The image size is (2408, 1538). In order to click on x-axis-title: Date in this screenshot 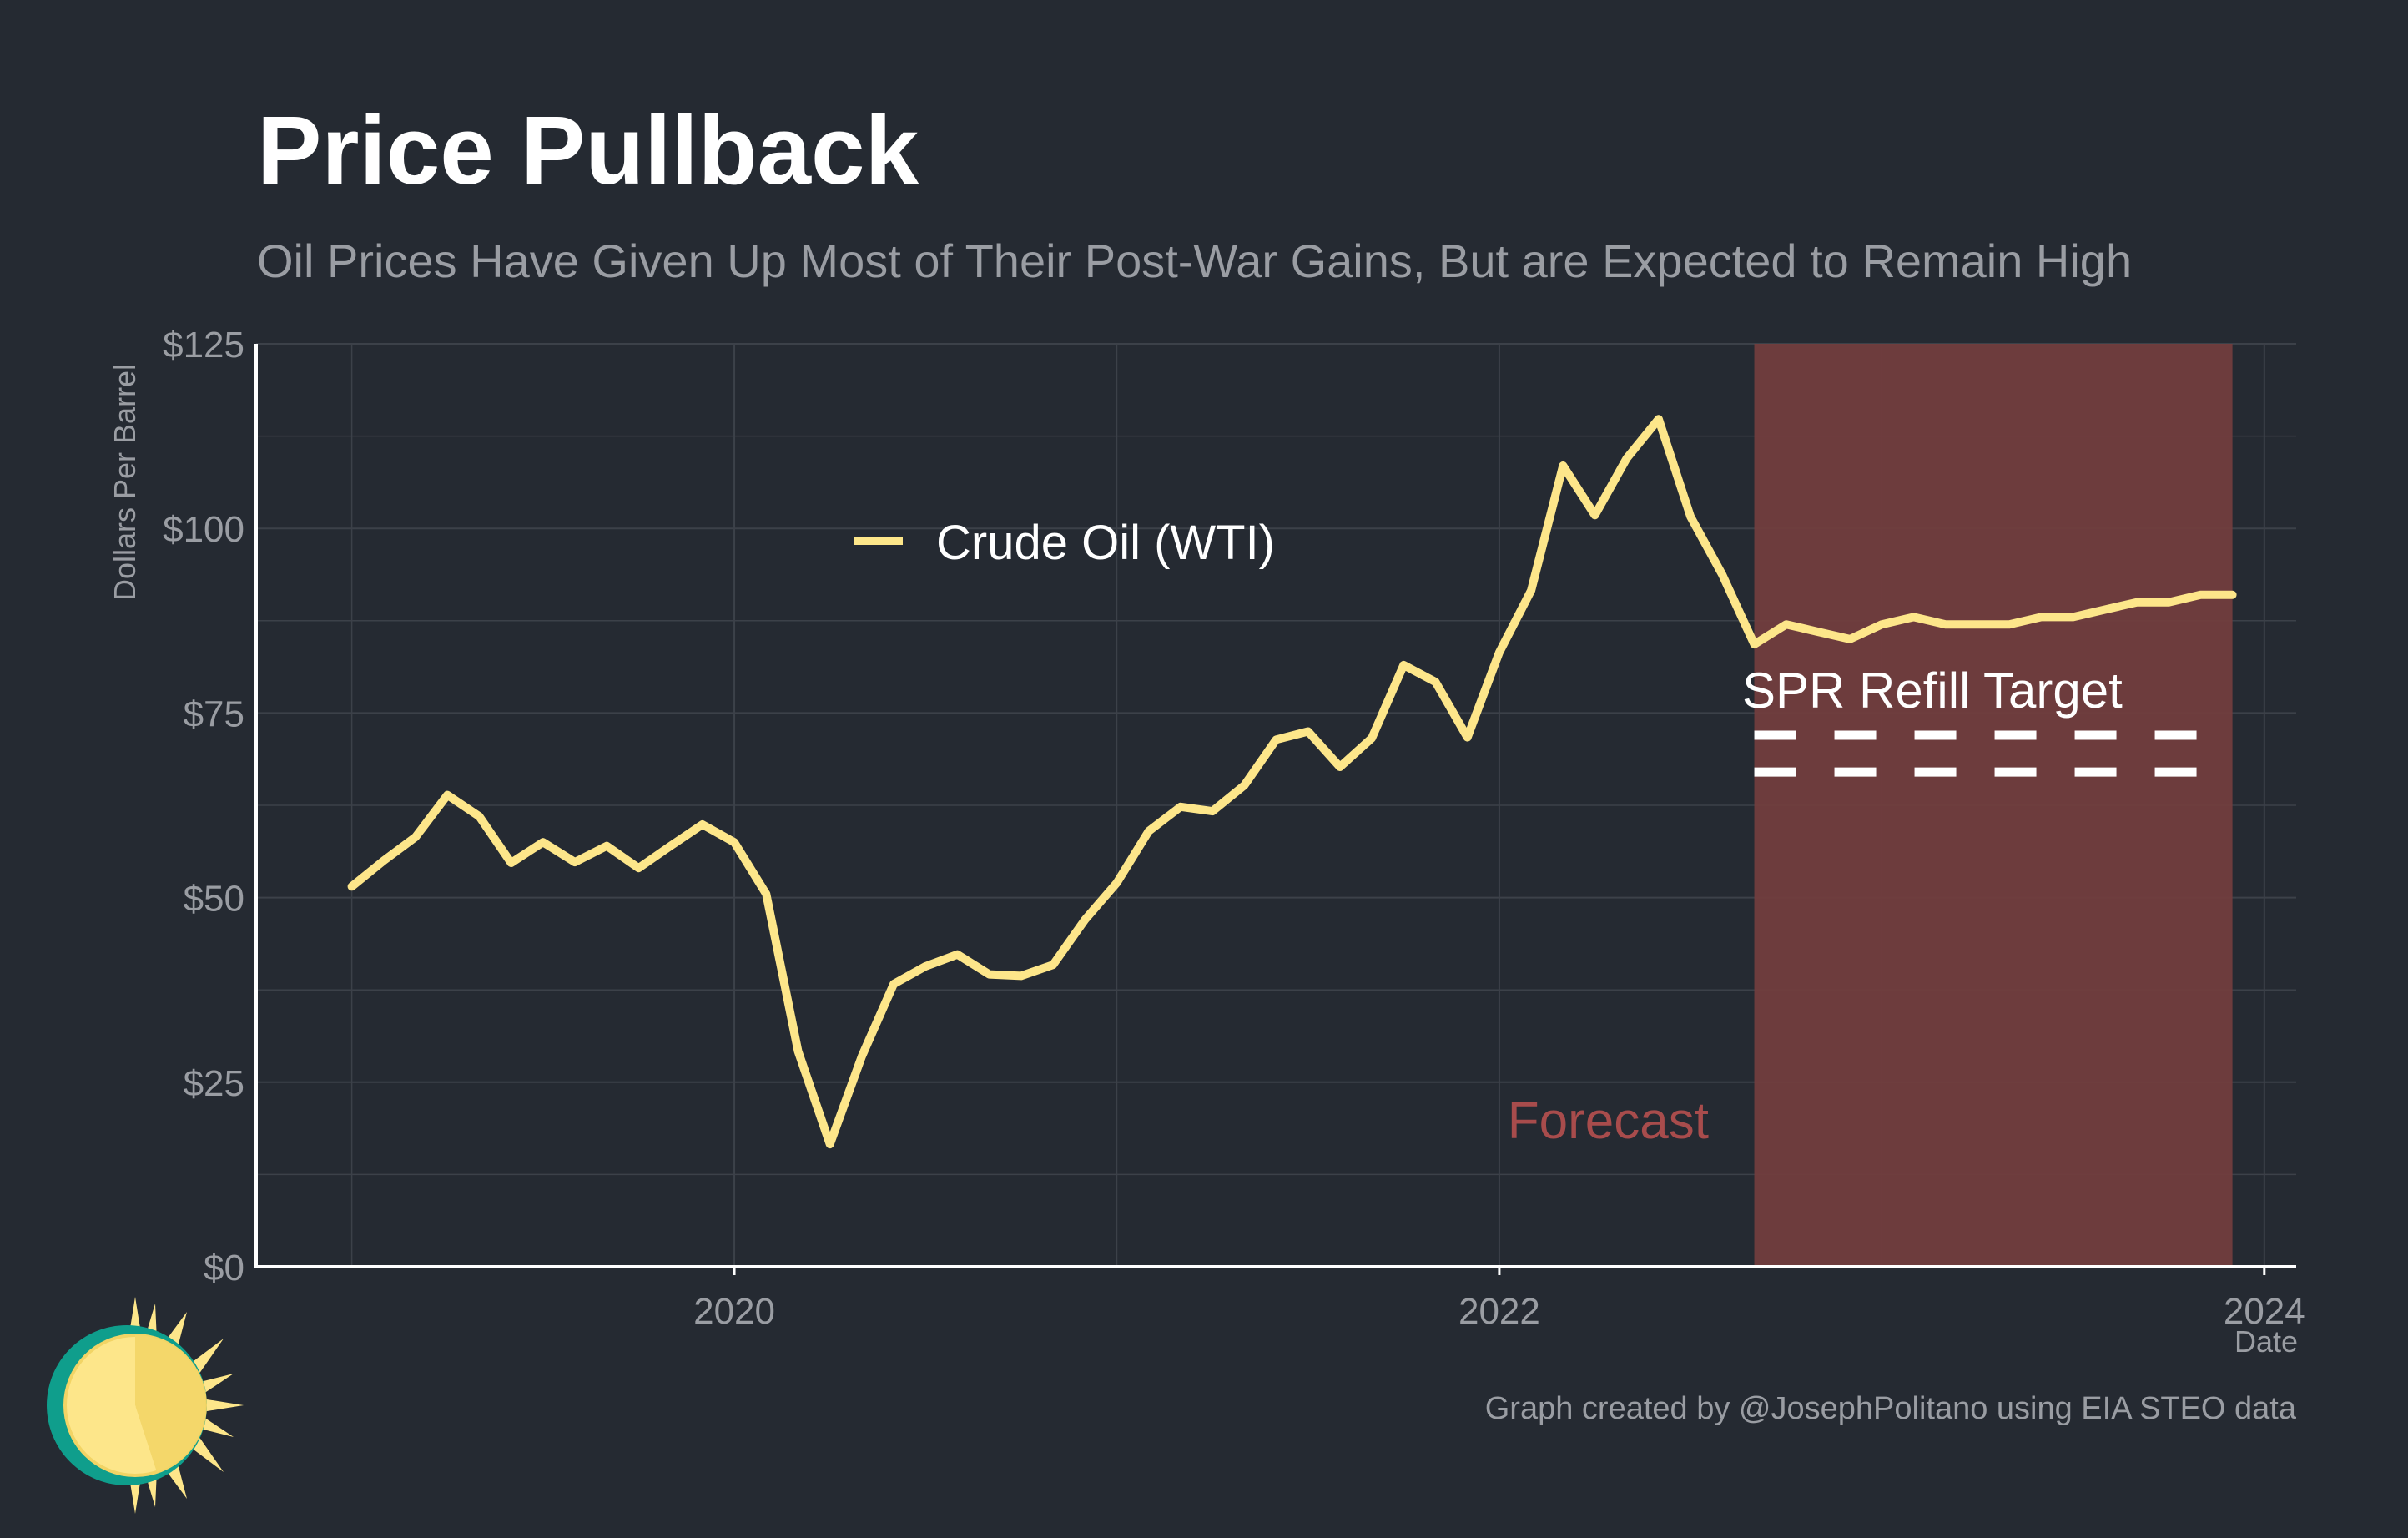, I will do `click(2266, 1341)`.